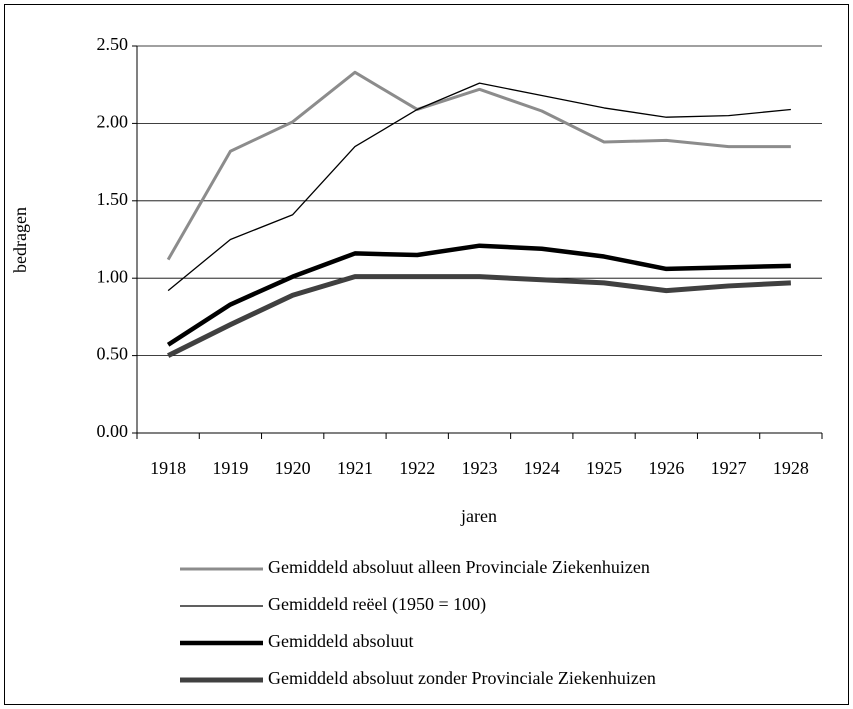 The width and height of the screenshot is (853, 709). What do you see at coordinates (480, 468) in the screenshot?
I see `x-tick-label: 1923` at bounding box center [480, 468].